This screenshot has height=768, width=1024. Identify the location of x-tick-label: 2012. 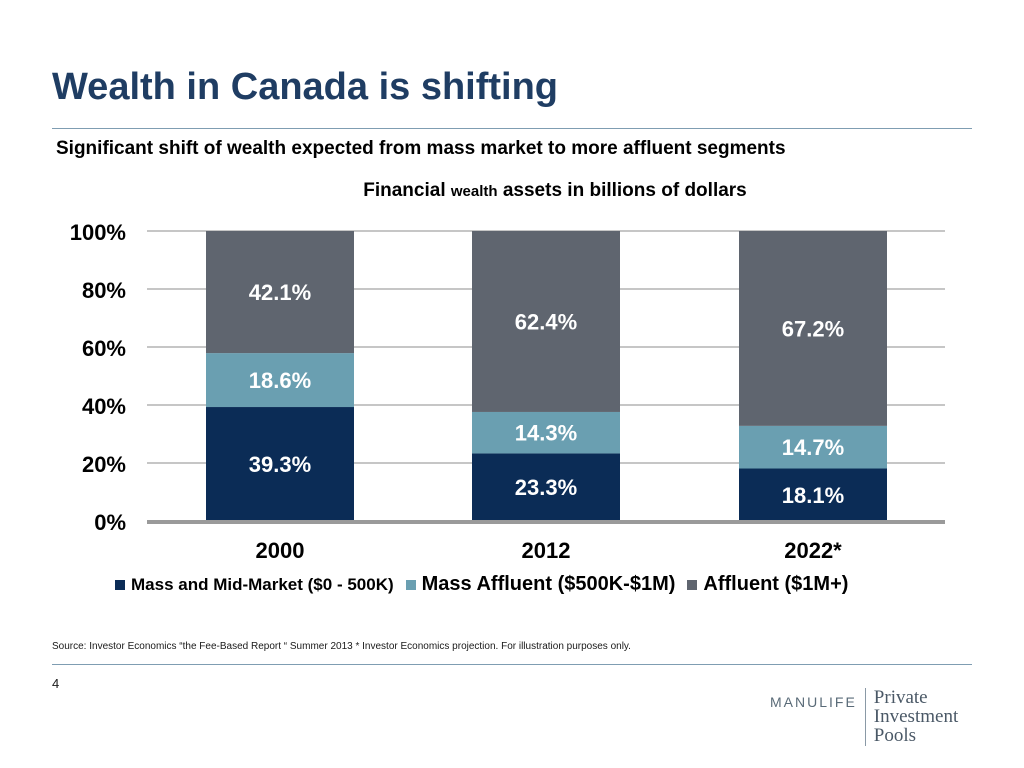
(546, 550).